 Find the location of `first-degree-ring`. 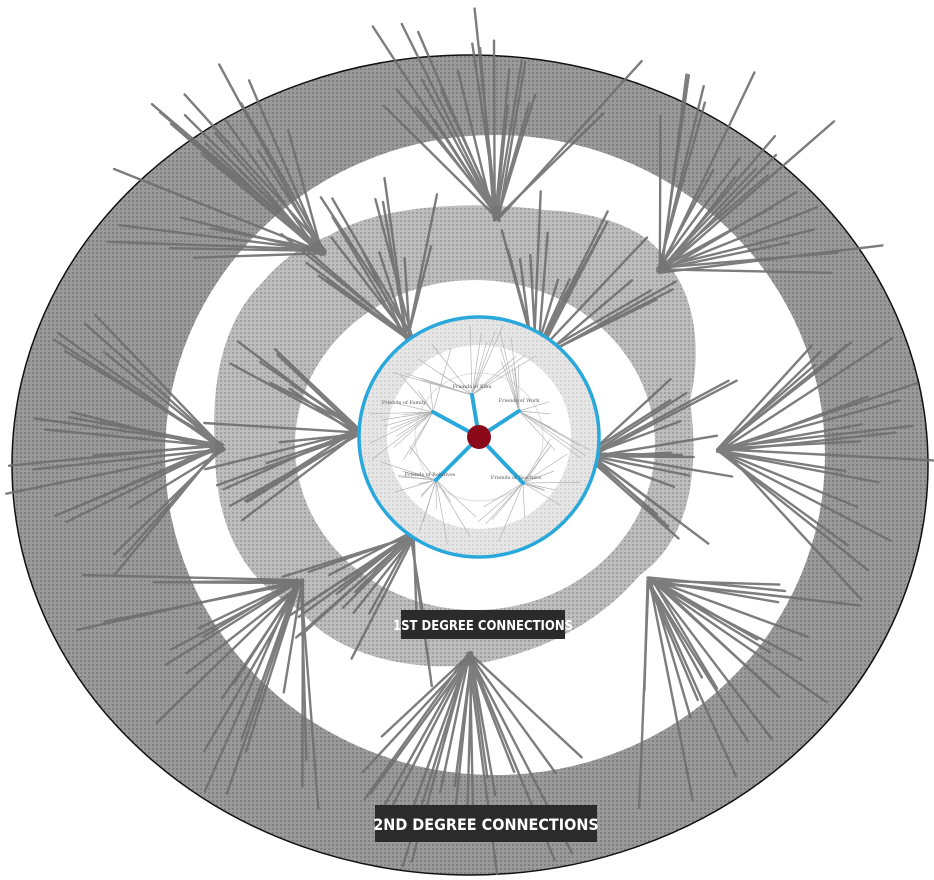

first-degree-ring is located at coordinates (479, 437).